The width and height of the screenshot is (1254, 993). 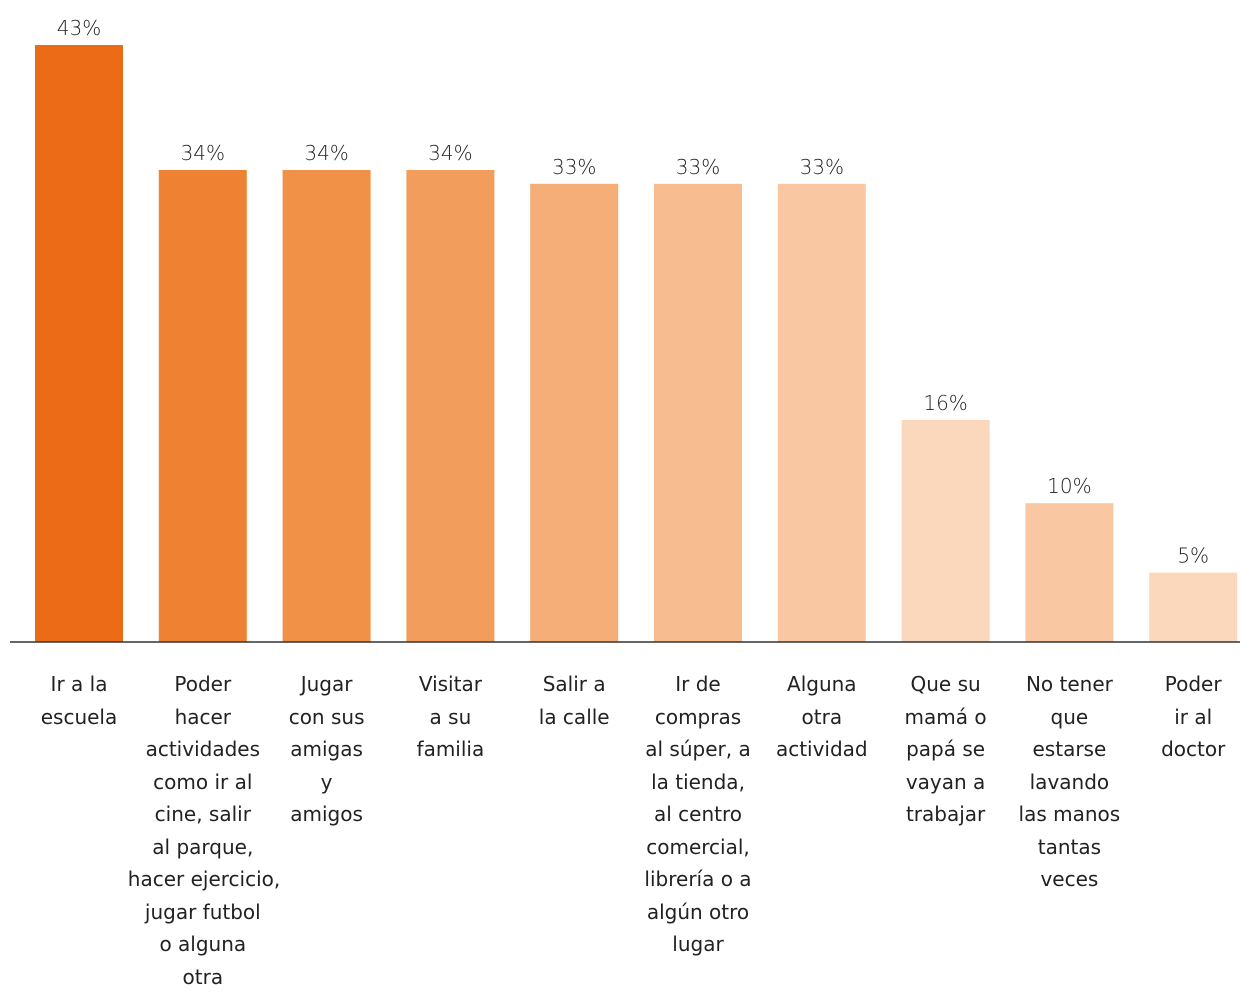 I want to click on category-label-line: doctor, so click(x=1186, y=749).